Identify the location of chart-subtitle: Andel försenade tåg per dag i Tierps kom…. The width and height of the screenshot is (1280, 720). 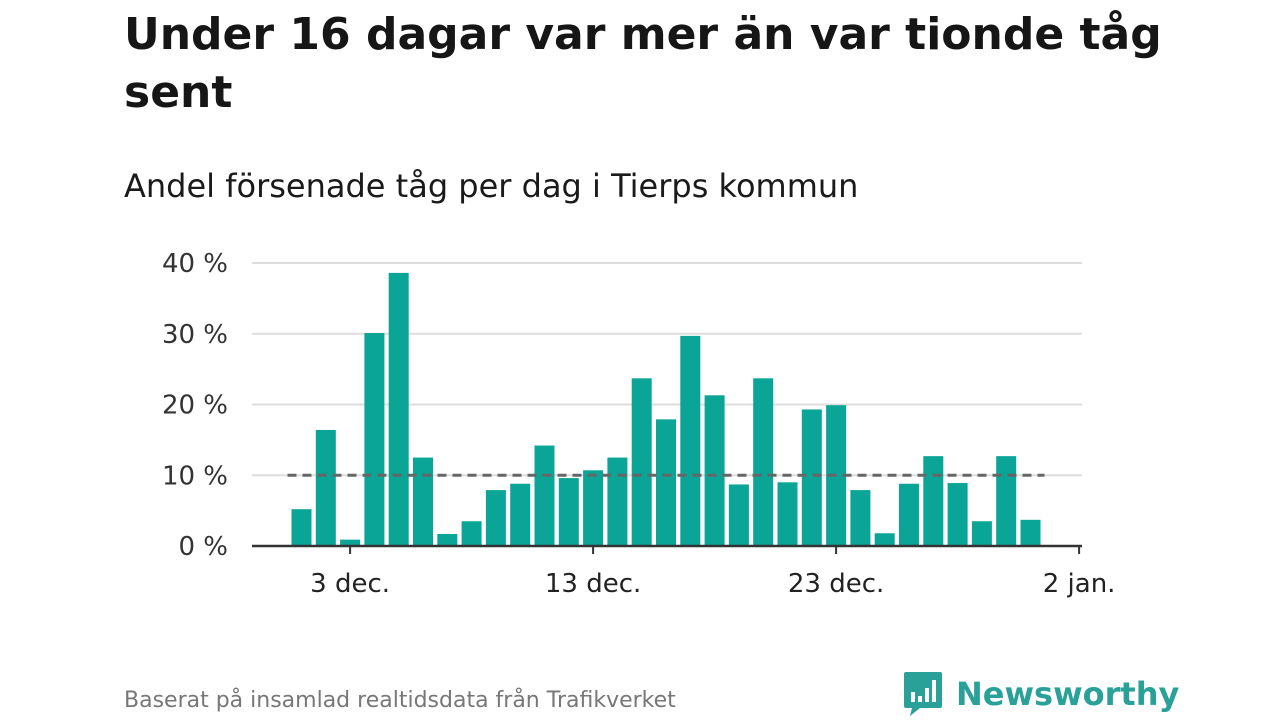
(491, 186).